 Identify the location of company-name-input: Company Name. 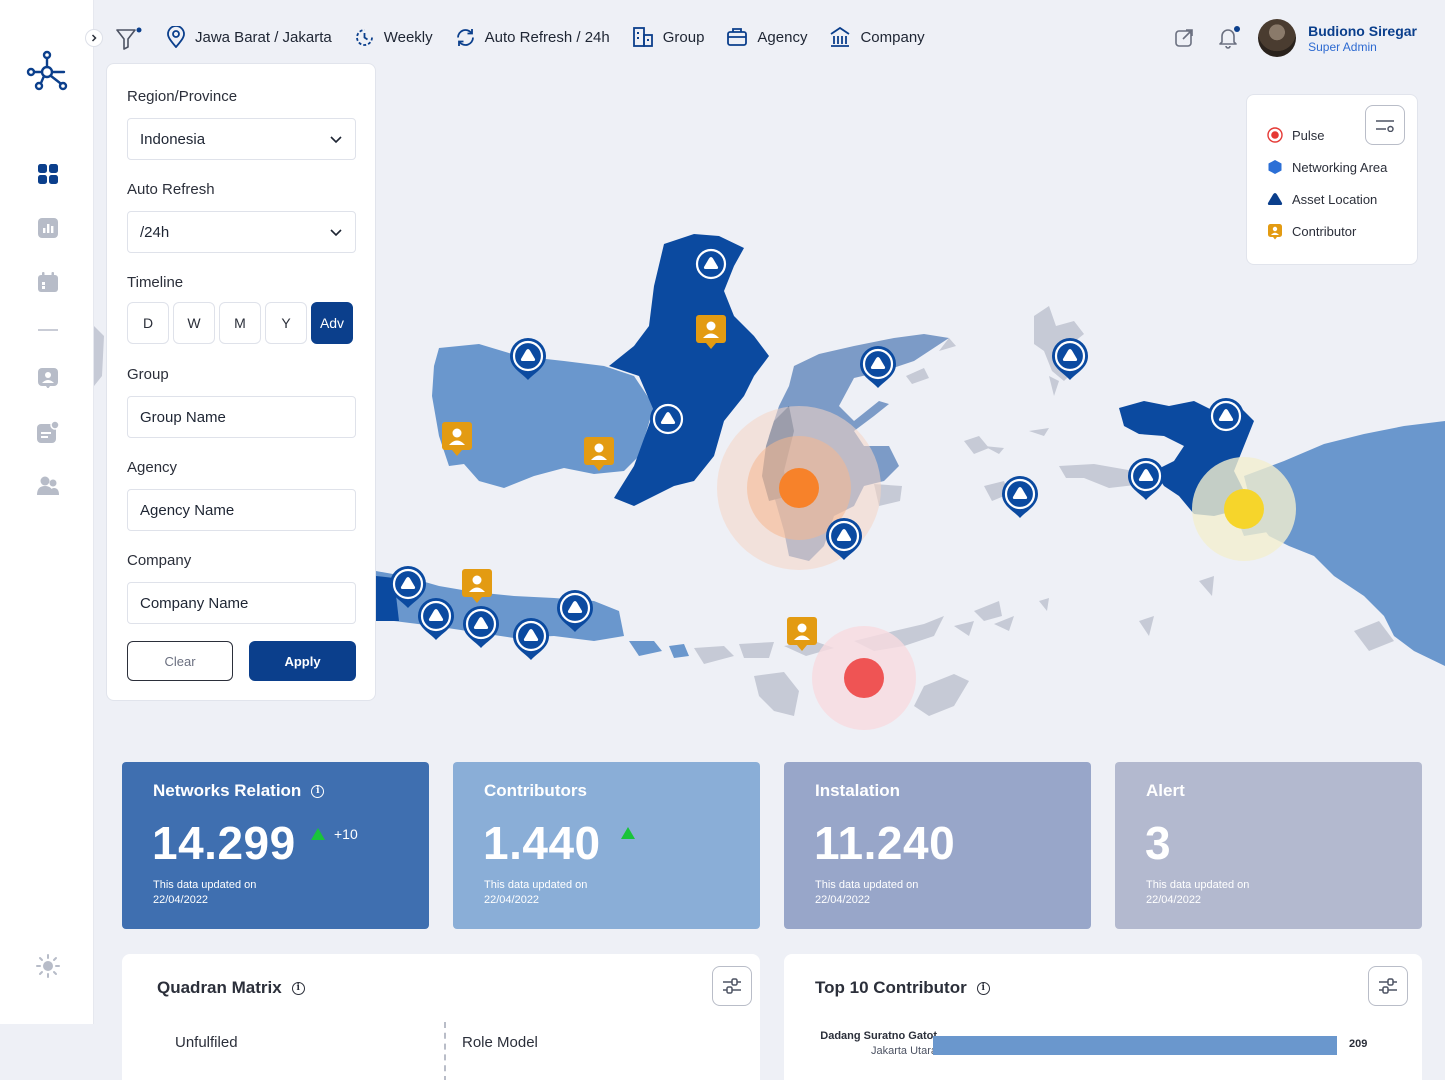
(241, 603).